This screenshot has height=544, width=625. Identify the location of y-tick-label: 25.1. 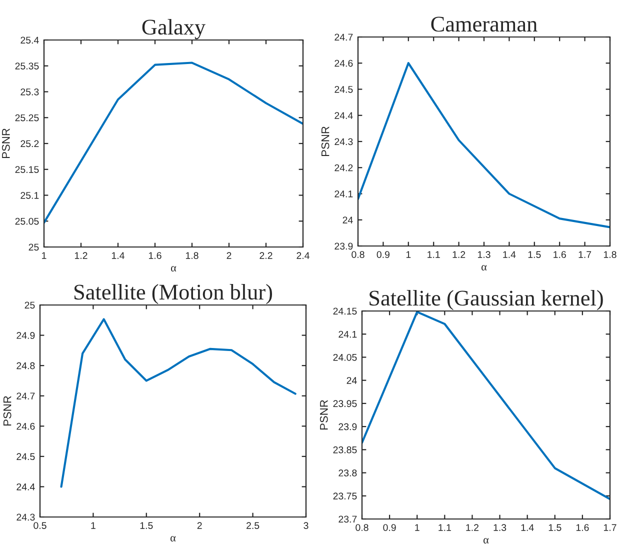
(29, 195).